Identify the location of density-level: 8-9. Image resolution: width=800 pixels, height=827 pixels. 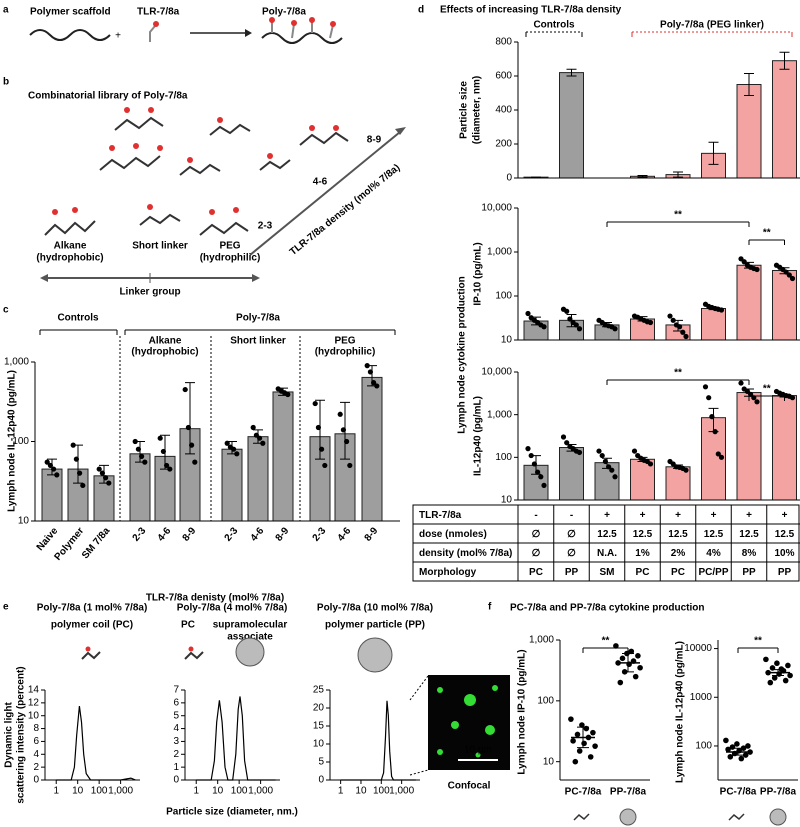
(374, 140).